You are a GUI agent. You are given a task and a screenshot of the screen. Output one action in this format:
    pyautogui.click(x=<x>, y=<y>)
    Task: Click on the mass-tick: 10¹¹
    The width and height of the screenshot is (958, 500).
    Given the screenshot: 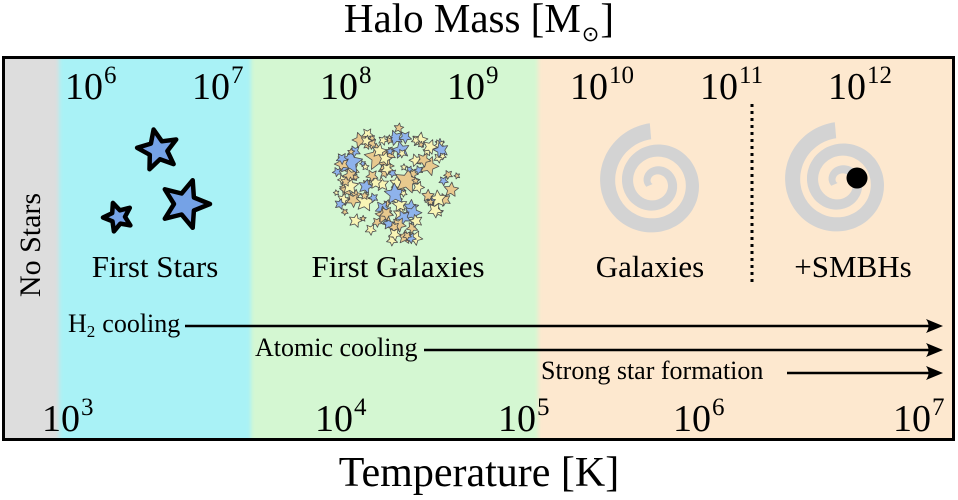 What is the action you would take?
    pyautogui.click(x=731, y=85)
    